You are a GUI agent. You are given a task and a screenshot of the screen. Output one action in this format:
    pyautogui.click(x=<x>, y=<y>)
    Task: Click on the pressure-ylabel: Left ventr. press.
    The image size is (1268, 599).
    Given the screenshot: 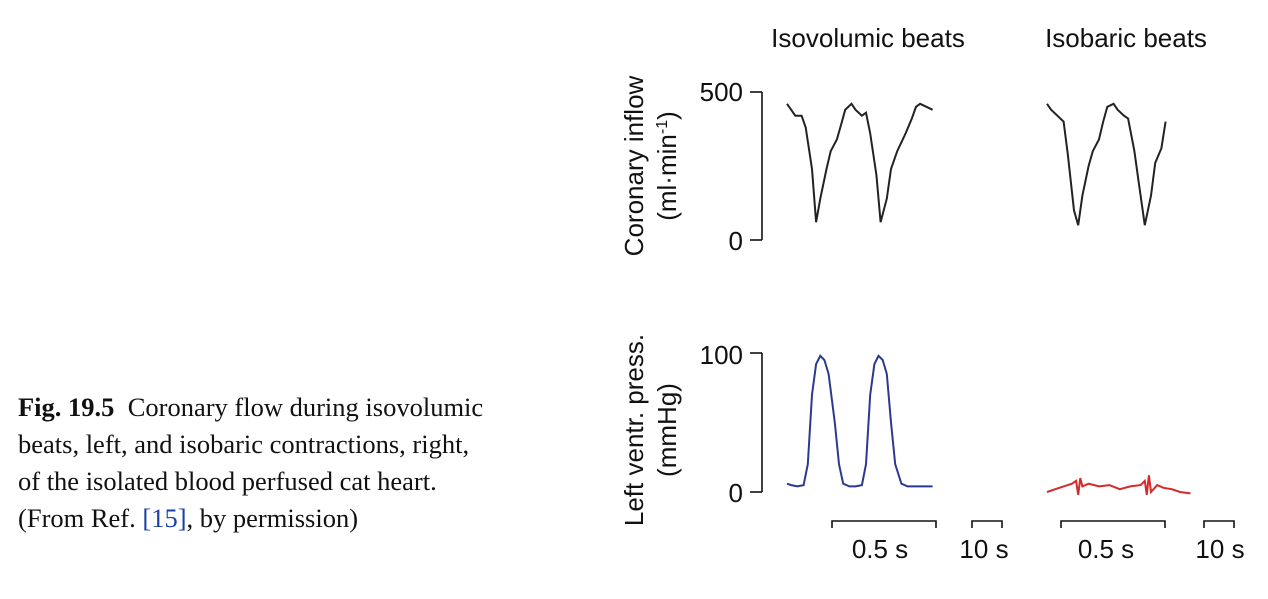 What is the action you would take?
    pyautogui.click(x=634, y=430)
    